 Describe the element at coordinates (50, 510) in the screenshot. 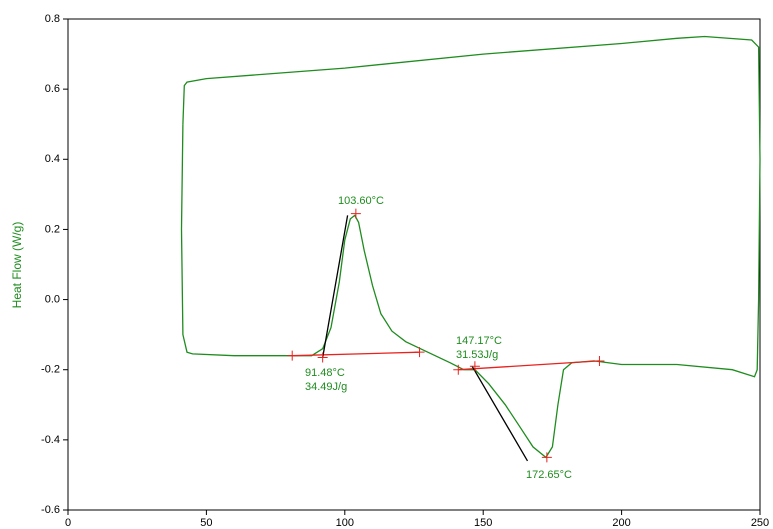

I see `y-tick-label: -0.6` at that location.